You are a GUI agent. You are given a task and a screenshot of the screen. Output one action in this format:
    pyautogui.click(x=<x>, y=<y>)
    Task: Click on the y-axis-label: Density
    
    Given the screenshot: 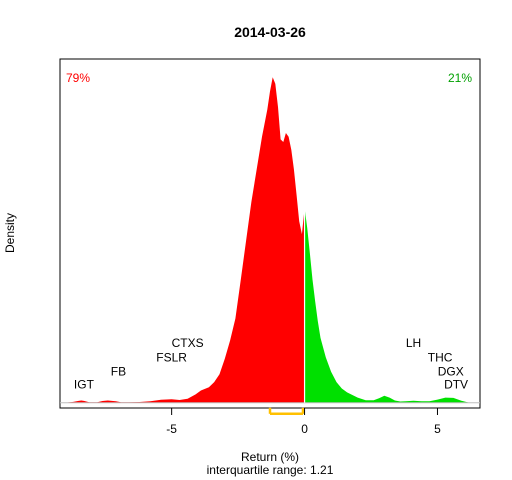 What is the action you would take?
    pyautogui.click(x=10, y=233)
    